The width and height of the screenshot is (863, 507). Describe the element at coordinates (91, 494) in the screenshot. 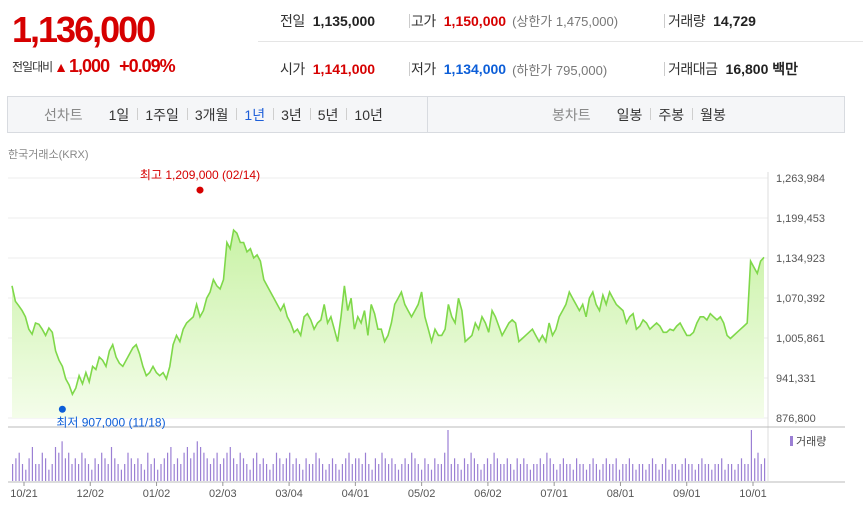

I see `x-tick-label: 12/02` at that location.